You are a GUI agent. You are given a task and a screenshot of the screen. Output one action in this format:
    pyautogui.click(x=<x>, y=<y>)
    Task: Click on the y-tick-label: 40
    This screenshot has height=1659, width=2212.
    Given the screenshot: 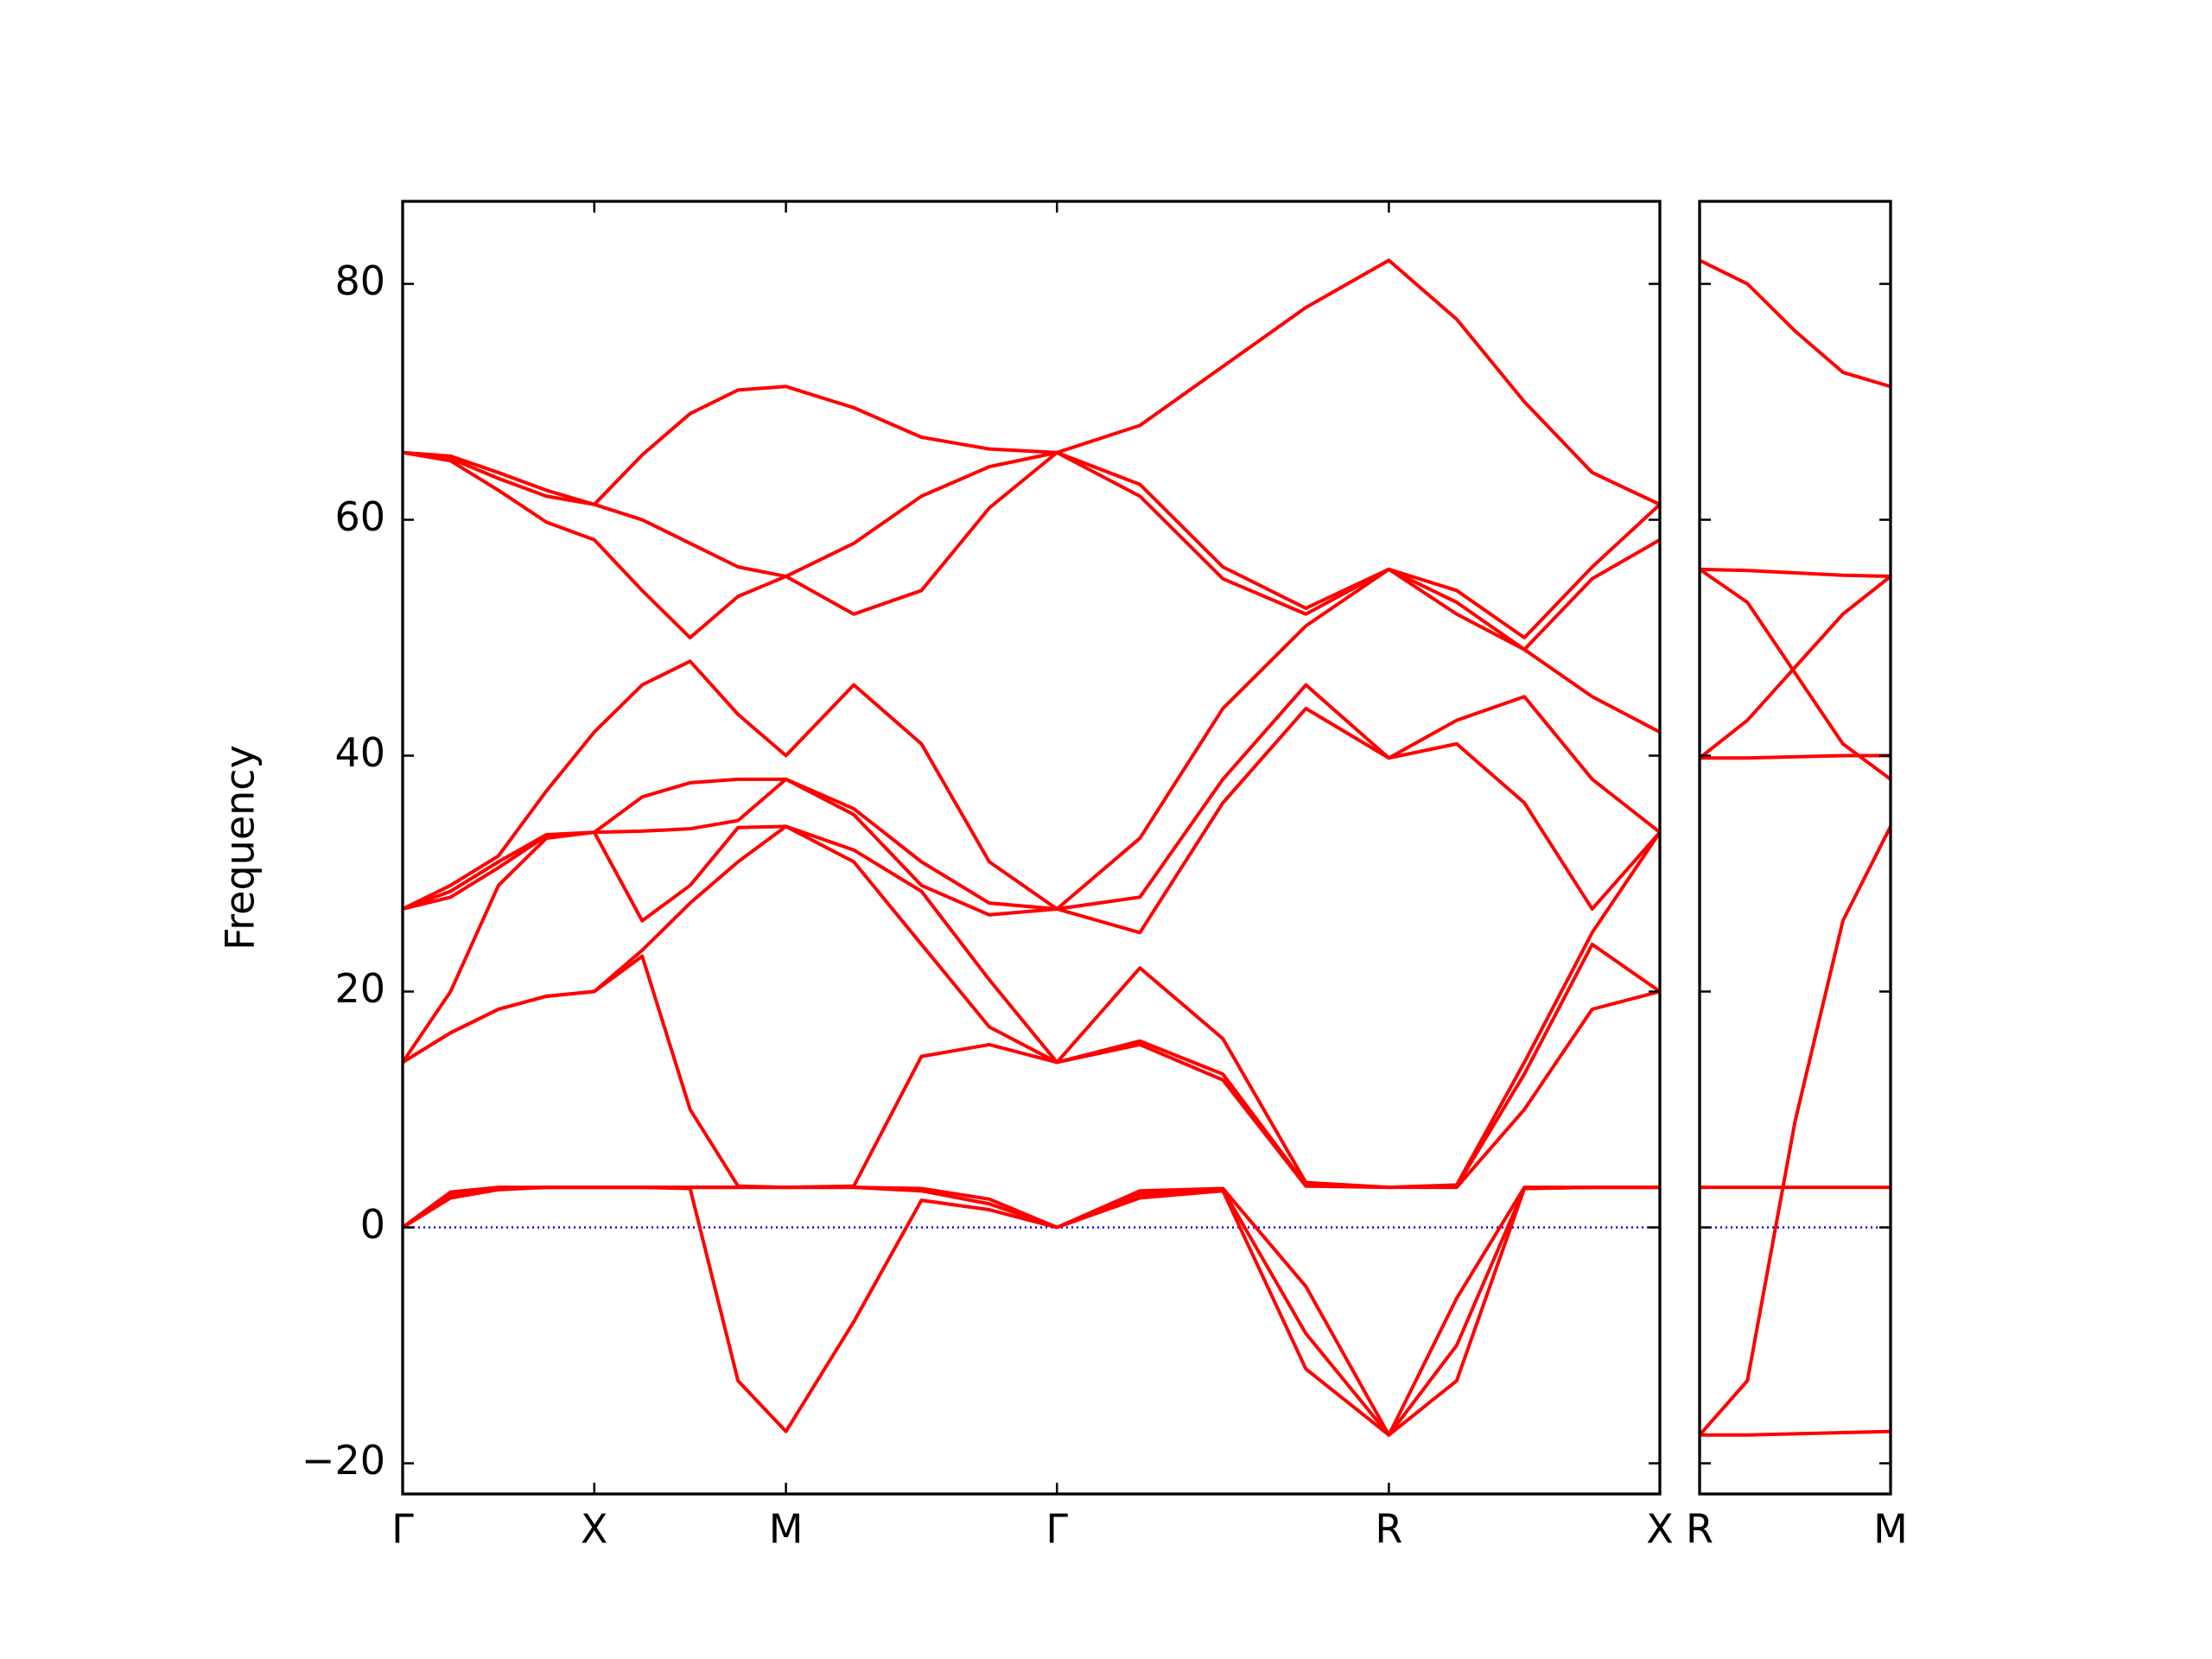 What is the action you would take?
    pyautogui.click(x=359, y=752)
    